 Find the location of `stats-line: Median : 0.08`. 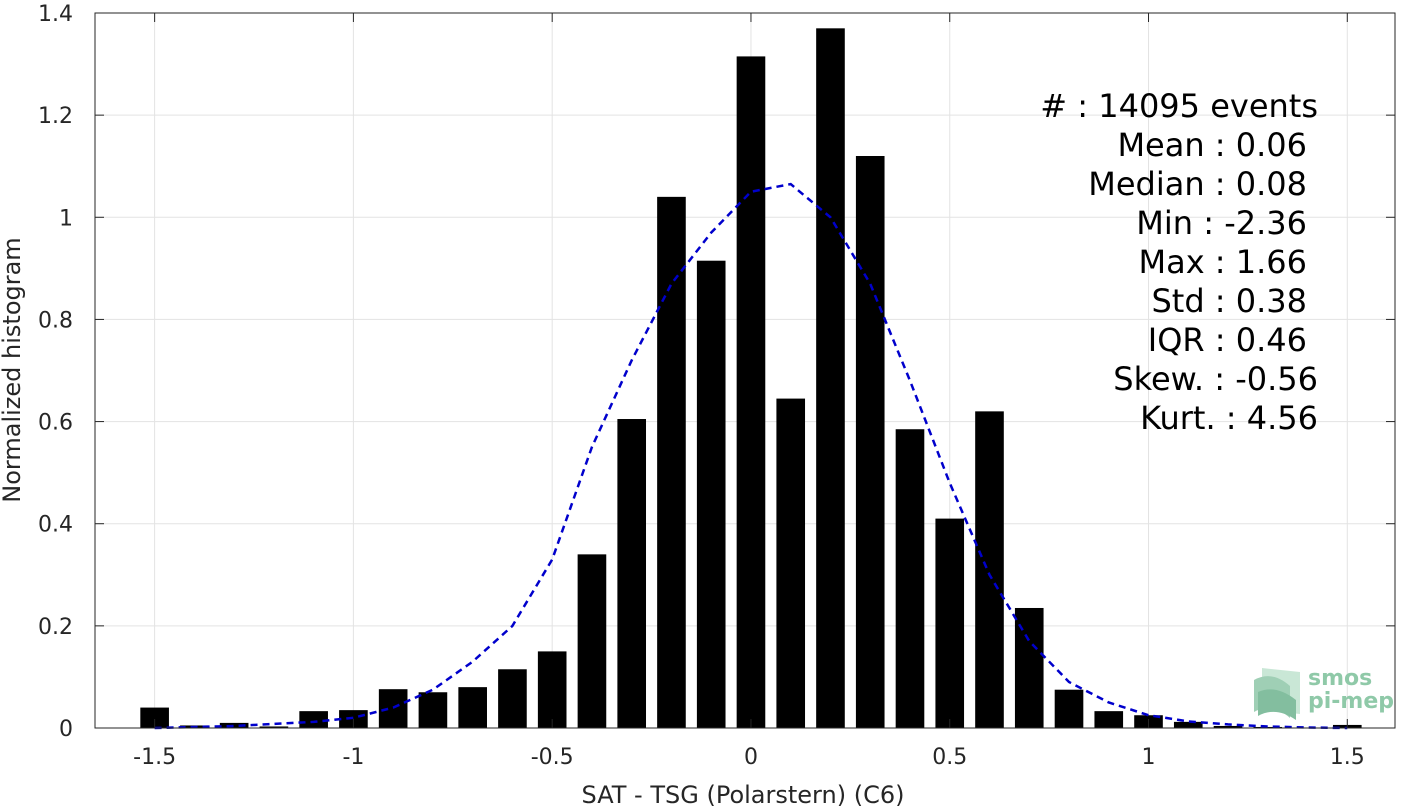

stats-line: Median : 0.08 is located at coordinates (1197, 184).